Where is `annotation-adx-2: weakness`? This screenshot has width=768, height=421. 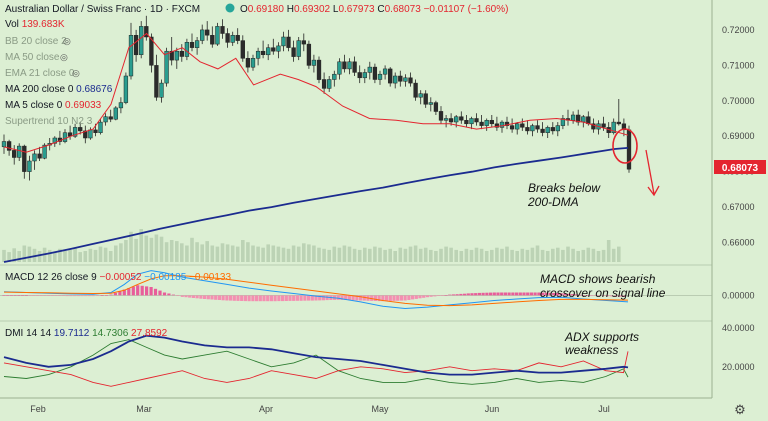 annotation-adx-2: weakness is located at coordinates (591, 350).